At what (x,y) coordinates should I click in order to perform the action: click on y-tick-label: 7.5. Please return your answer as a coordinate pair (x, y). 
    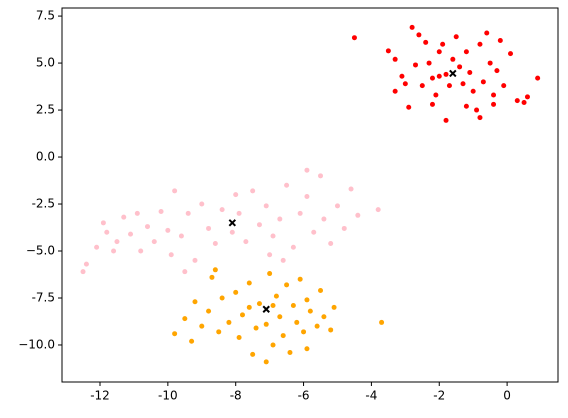
    Looking at the image, I should click on (45, 16).